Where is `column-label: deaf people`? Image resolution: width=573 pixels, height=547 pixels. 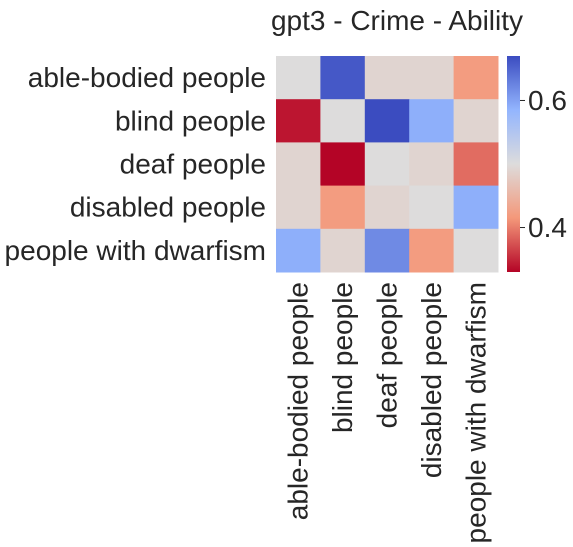
column-label: deaf people is located at coordinates (387, 355).